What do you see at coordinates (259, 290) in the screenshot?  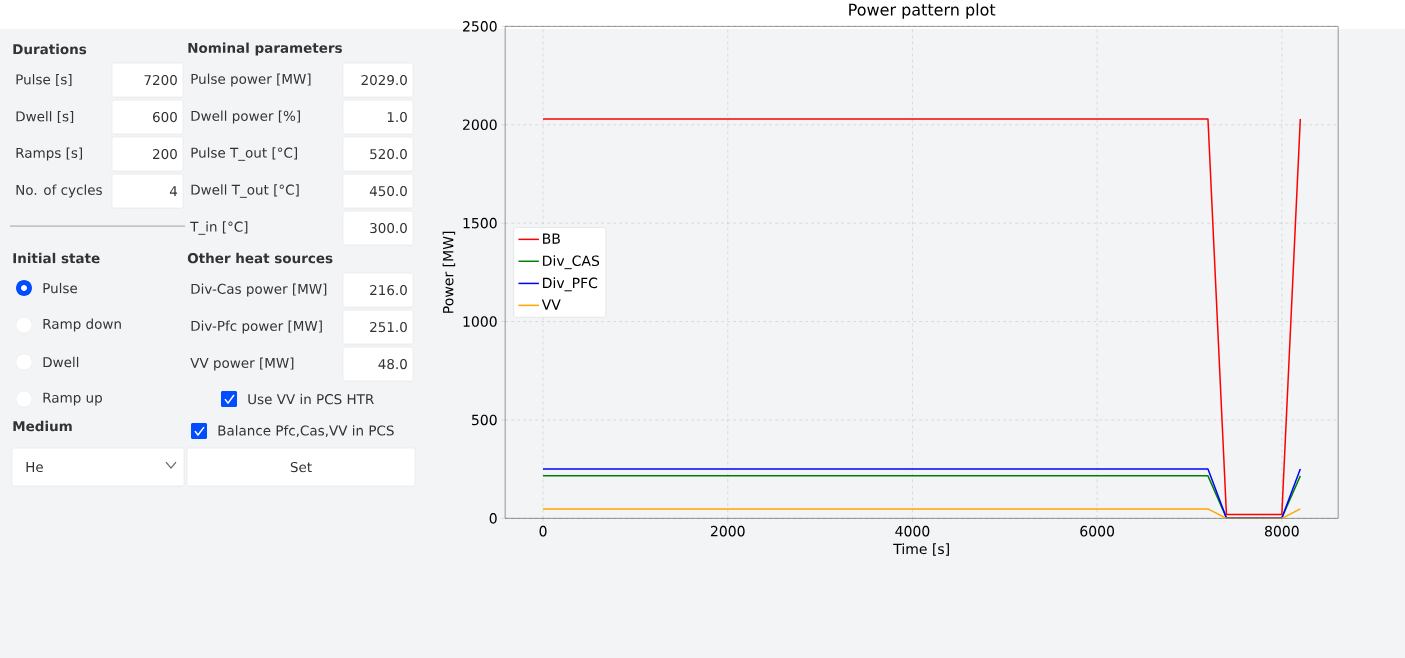 I see `text: Div-Cas power [MW]` at bounding box center [259, 290].